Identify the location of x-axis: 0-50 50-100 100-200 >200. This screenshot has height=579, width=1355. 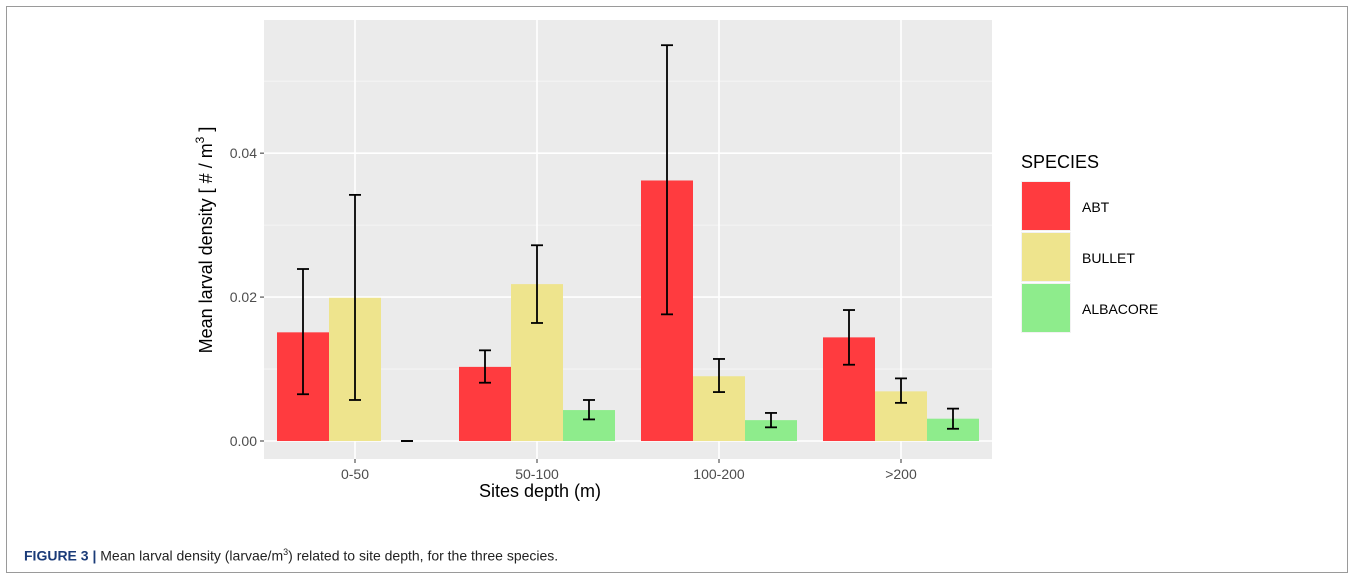
(629, 470).